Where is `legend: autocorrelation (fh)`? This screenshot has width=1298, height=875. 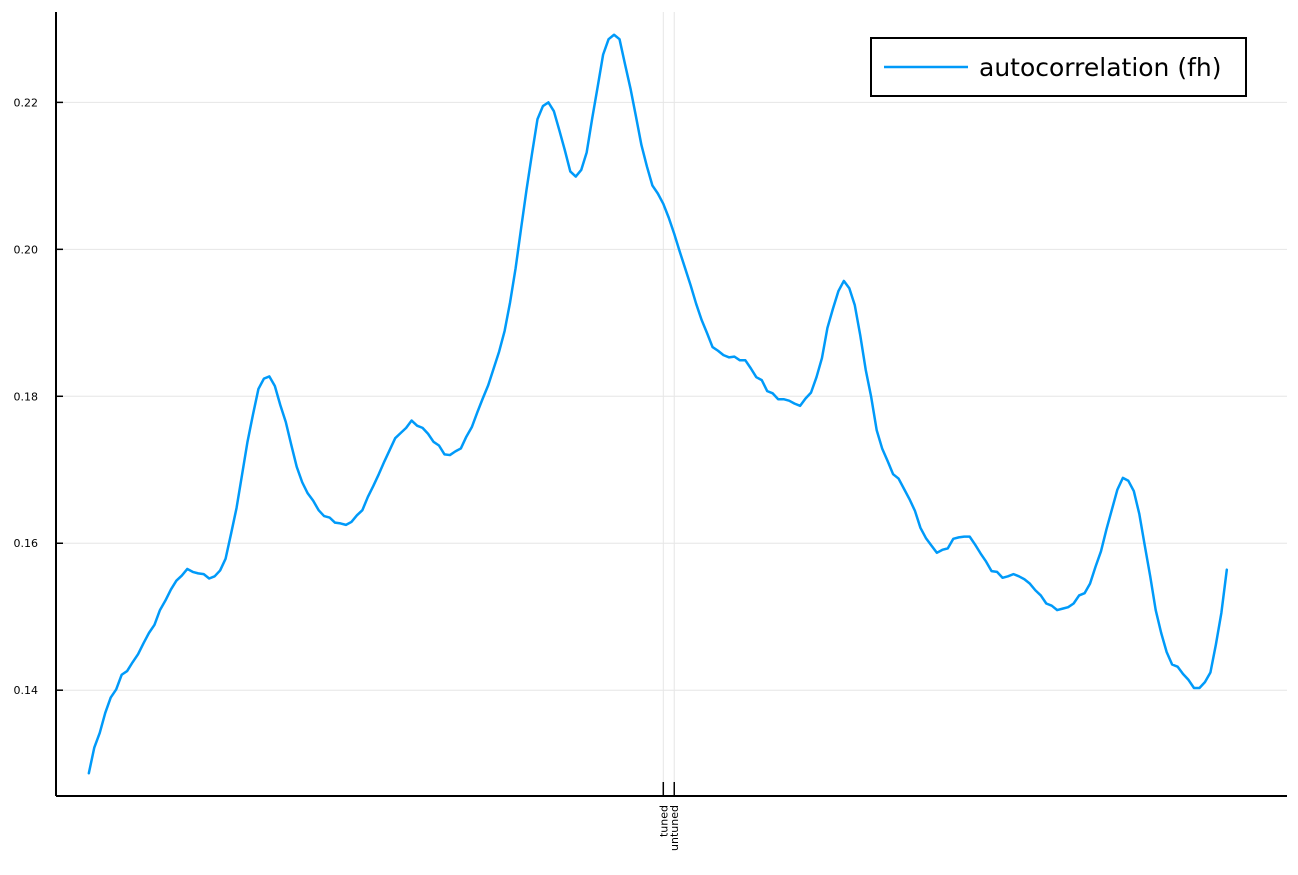 legend: autocorrelation (fh) is located at coordinates (1058, 67).